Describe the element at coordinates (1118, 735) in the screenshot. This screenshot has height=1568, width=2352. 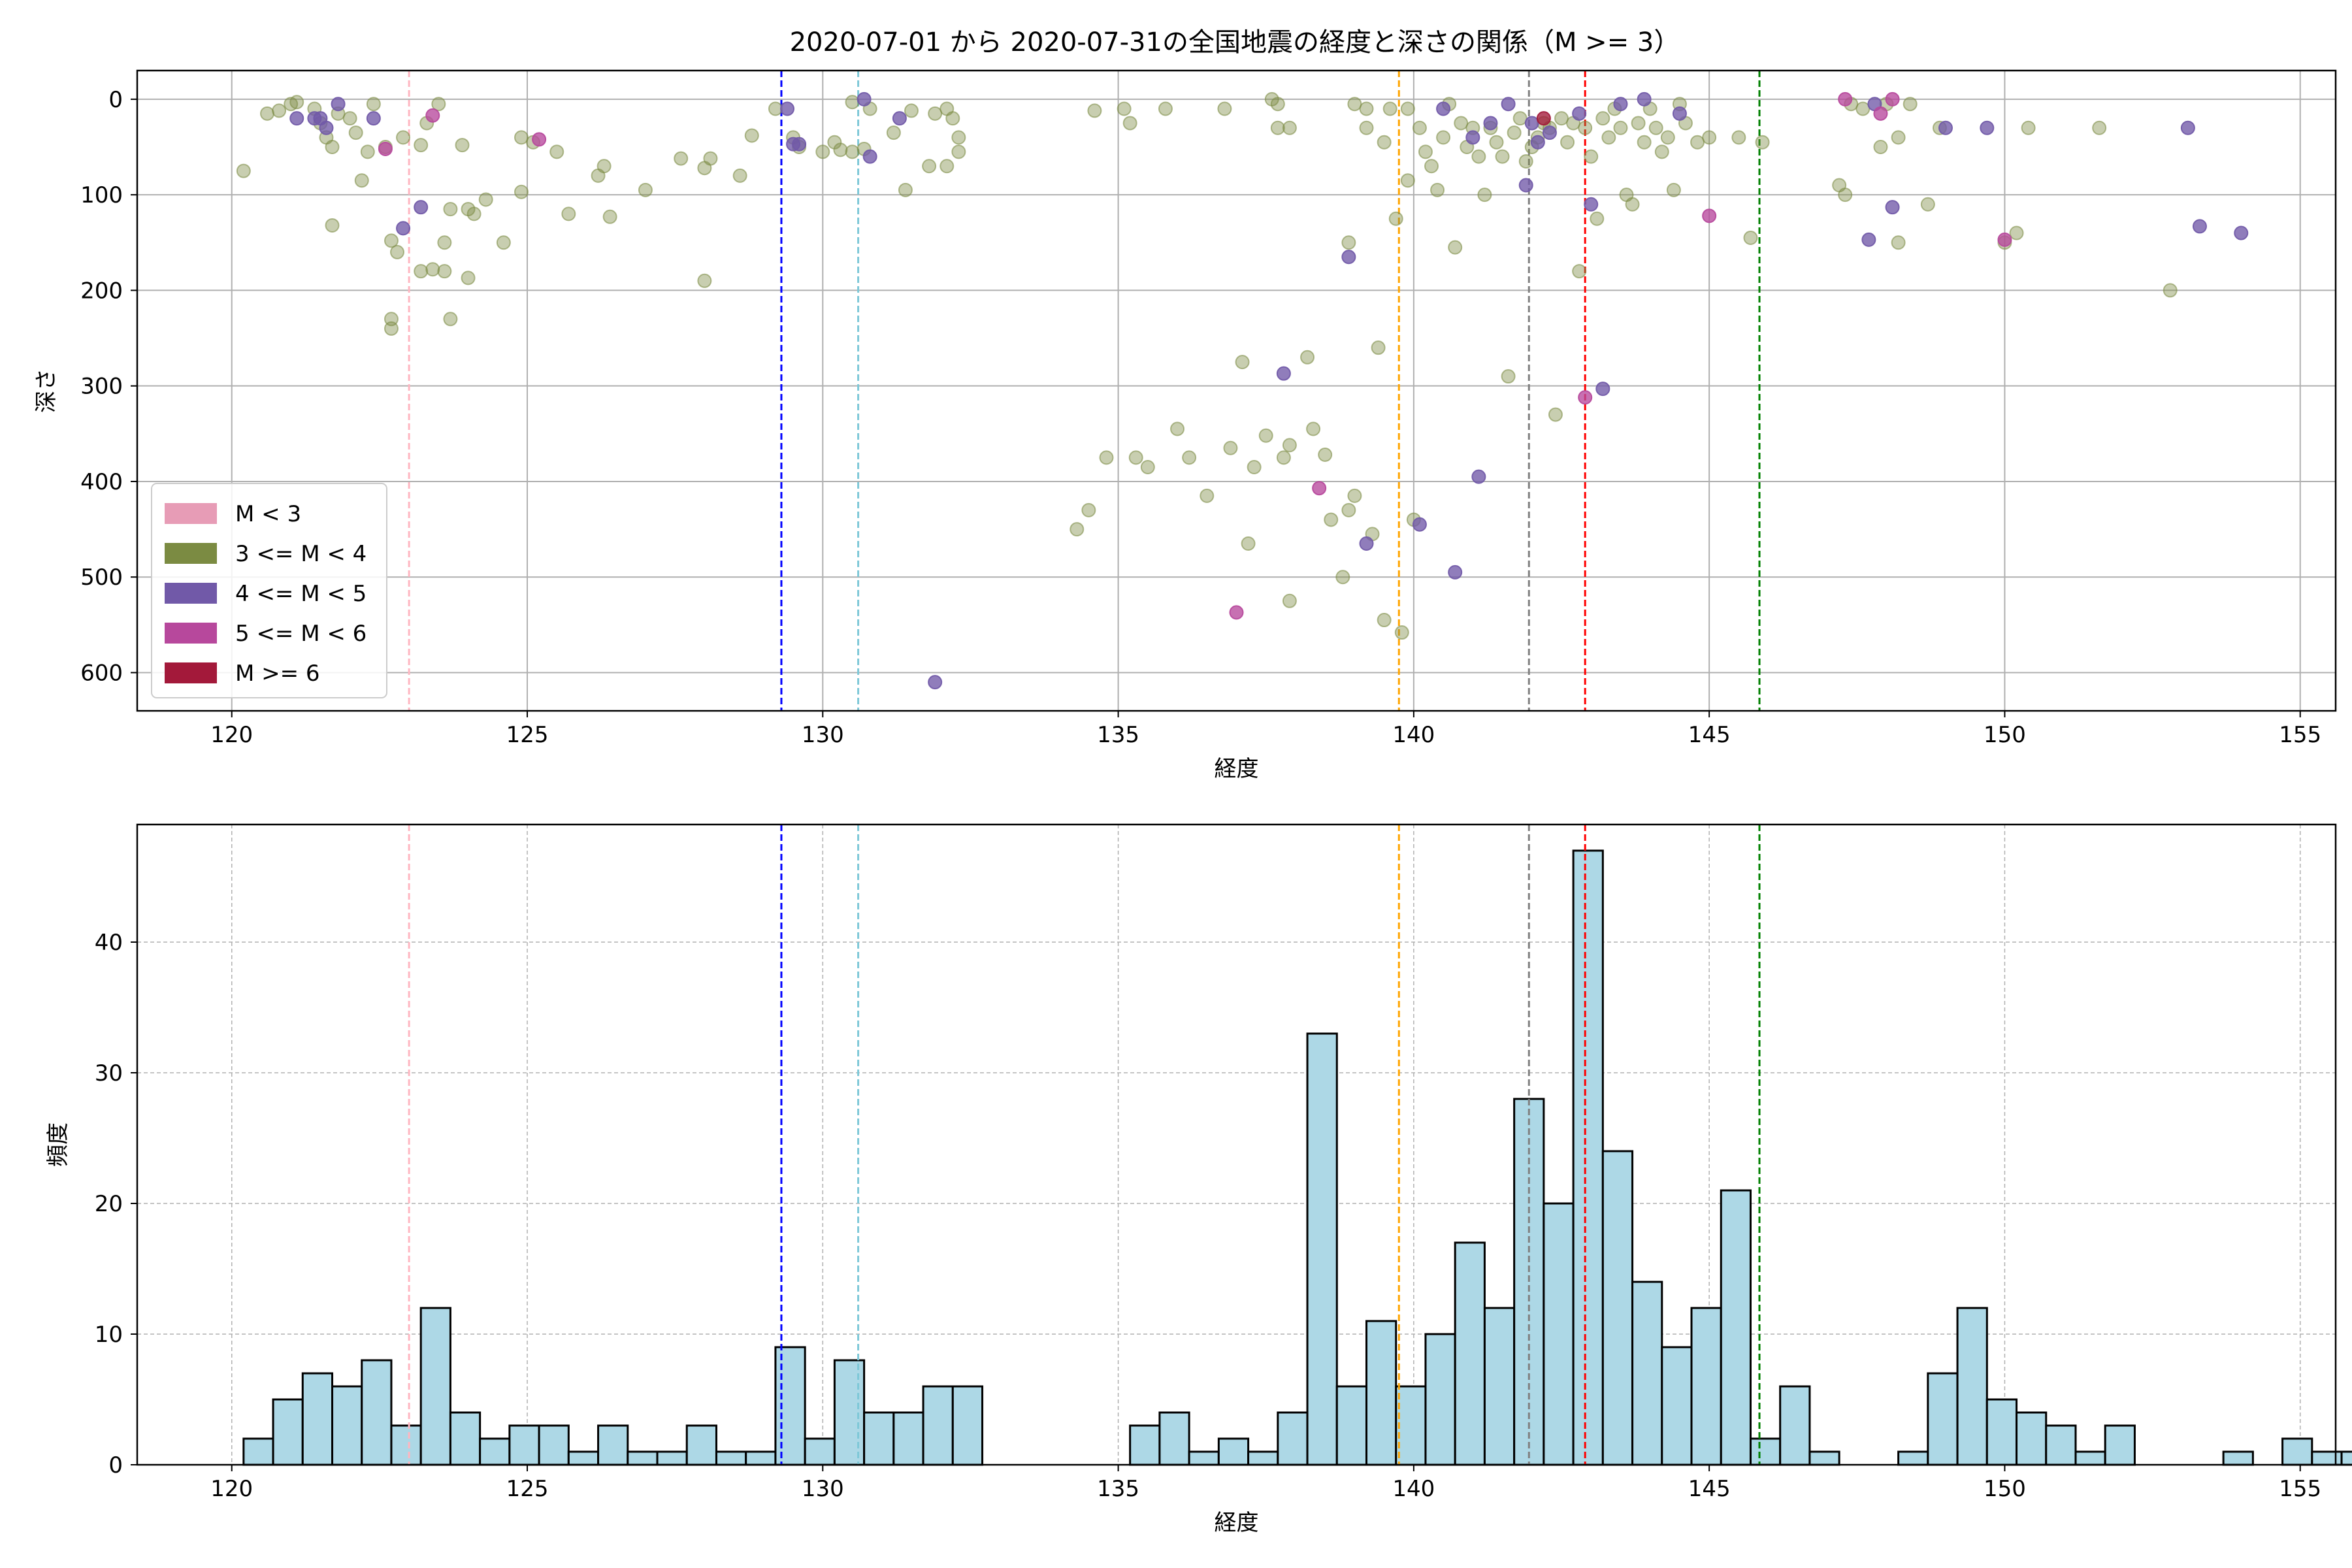
I see `scatter-x-tick-label: 135` at that location.